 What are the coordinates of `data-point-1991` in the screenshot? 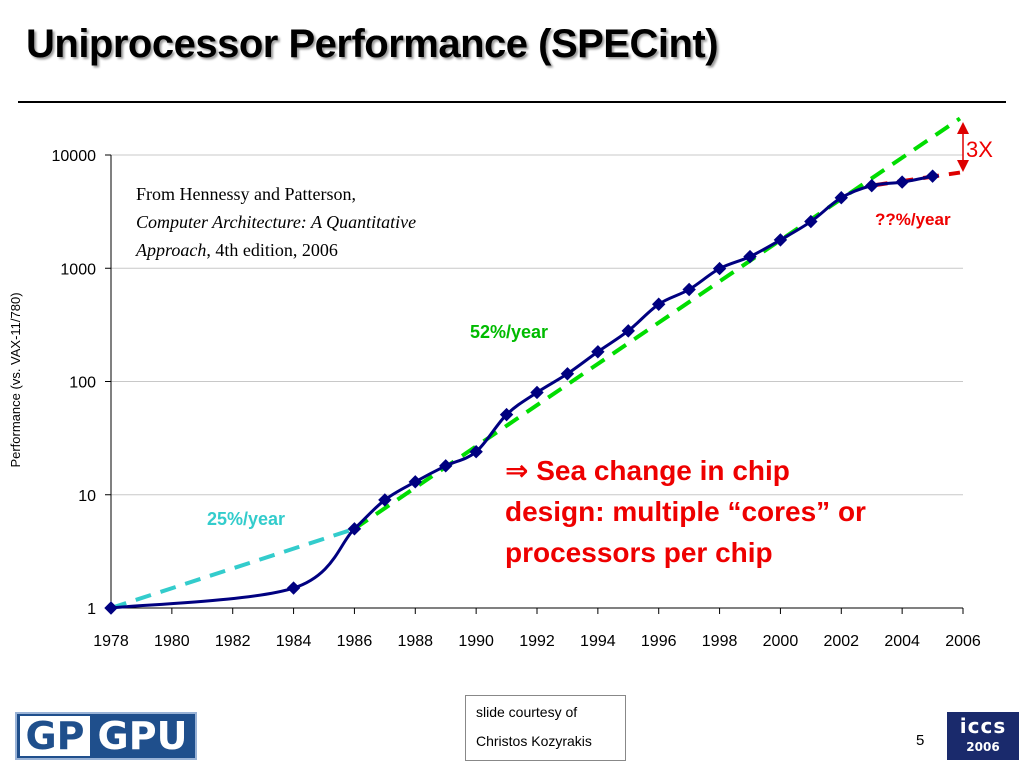 It's located at (506, 414).